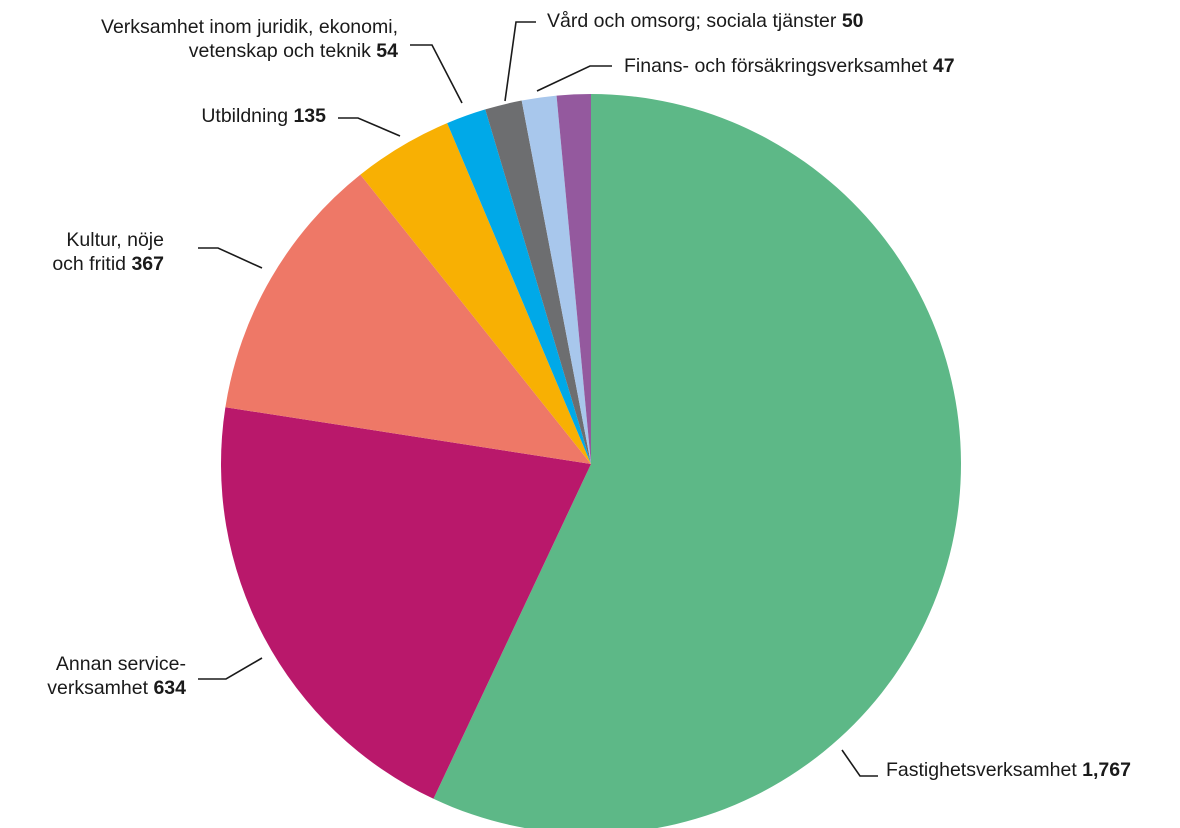 The height and width of the screenshot is (828, 1180). I want to click on slice-label-line: och fritid 367, so click(108, 264).